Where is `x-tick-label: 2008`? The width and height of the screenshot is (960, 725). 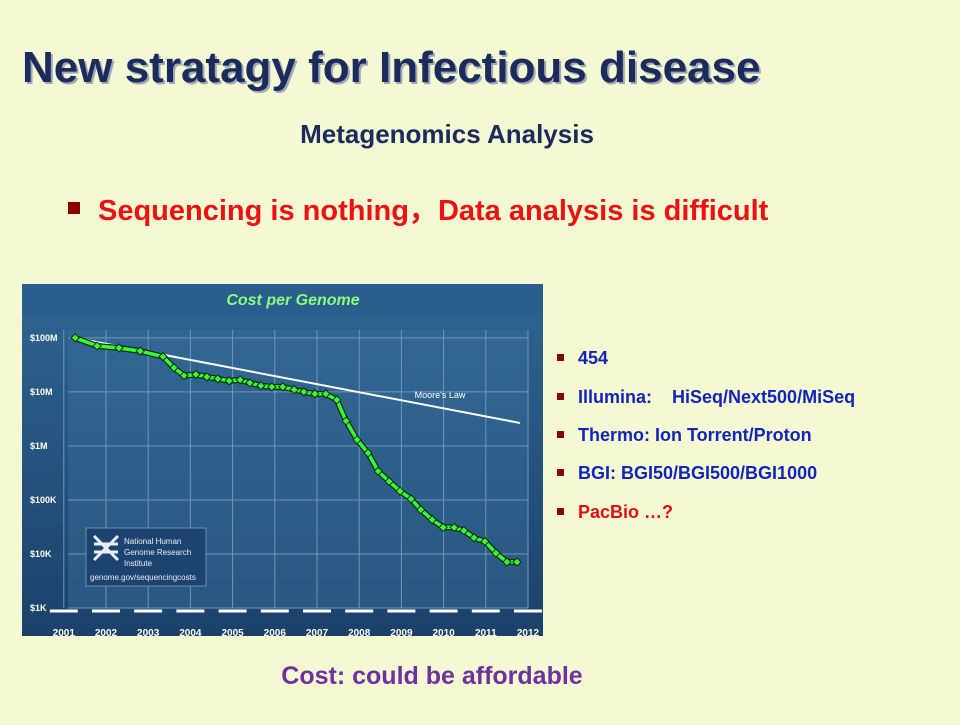 x-tick-label: 2008 is located at coordinates (359, 633).